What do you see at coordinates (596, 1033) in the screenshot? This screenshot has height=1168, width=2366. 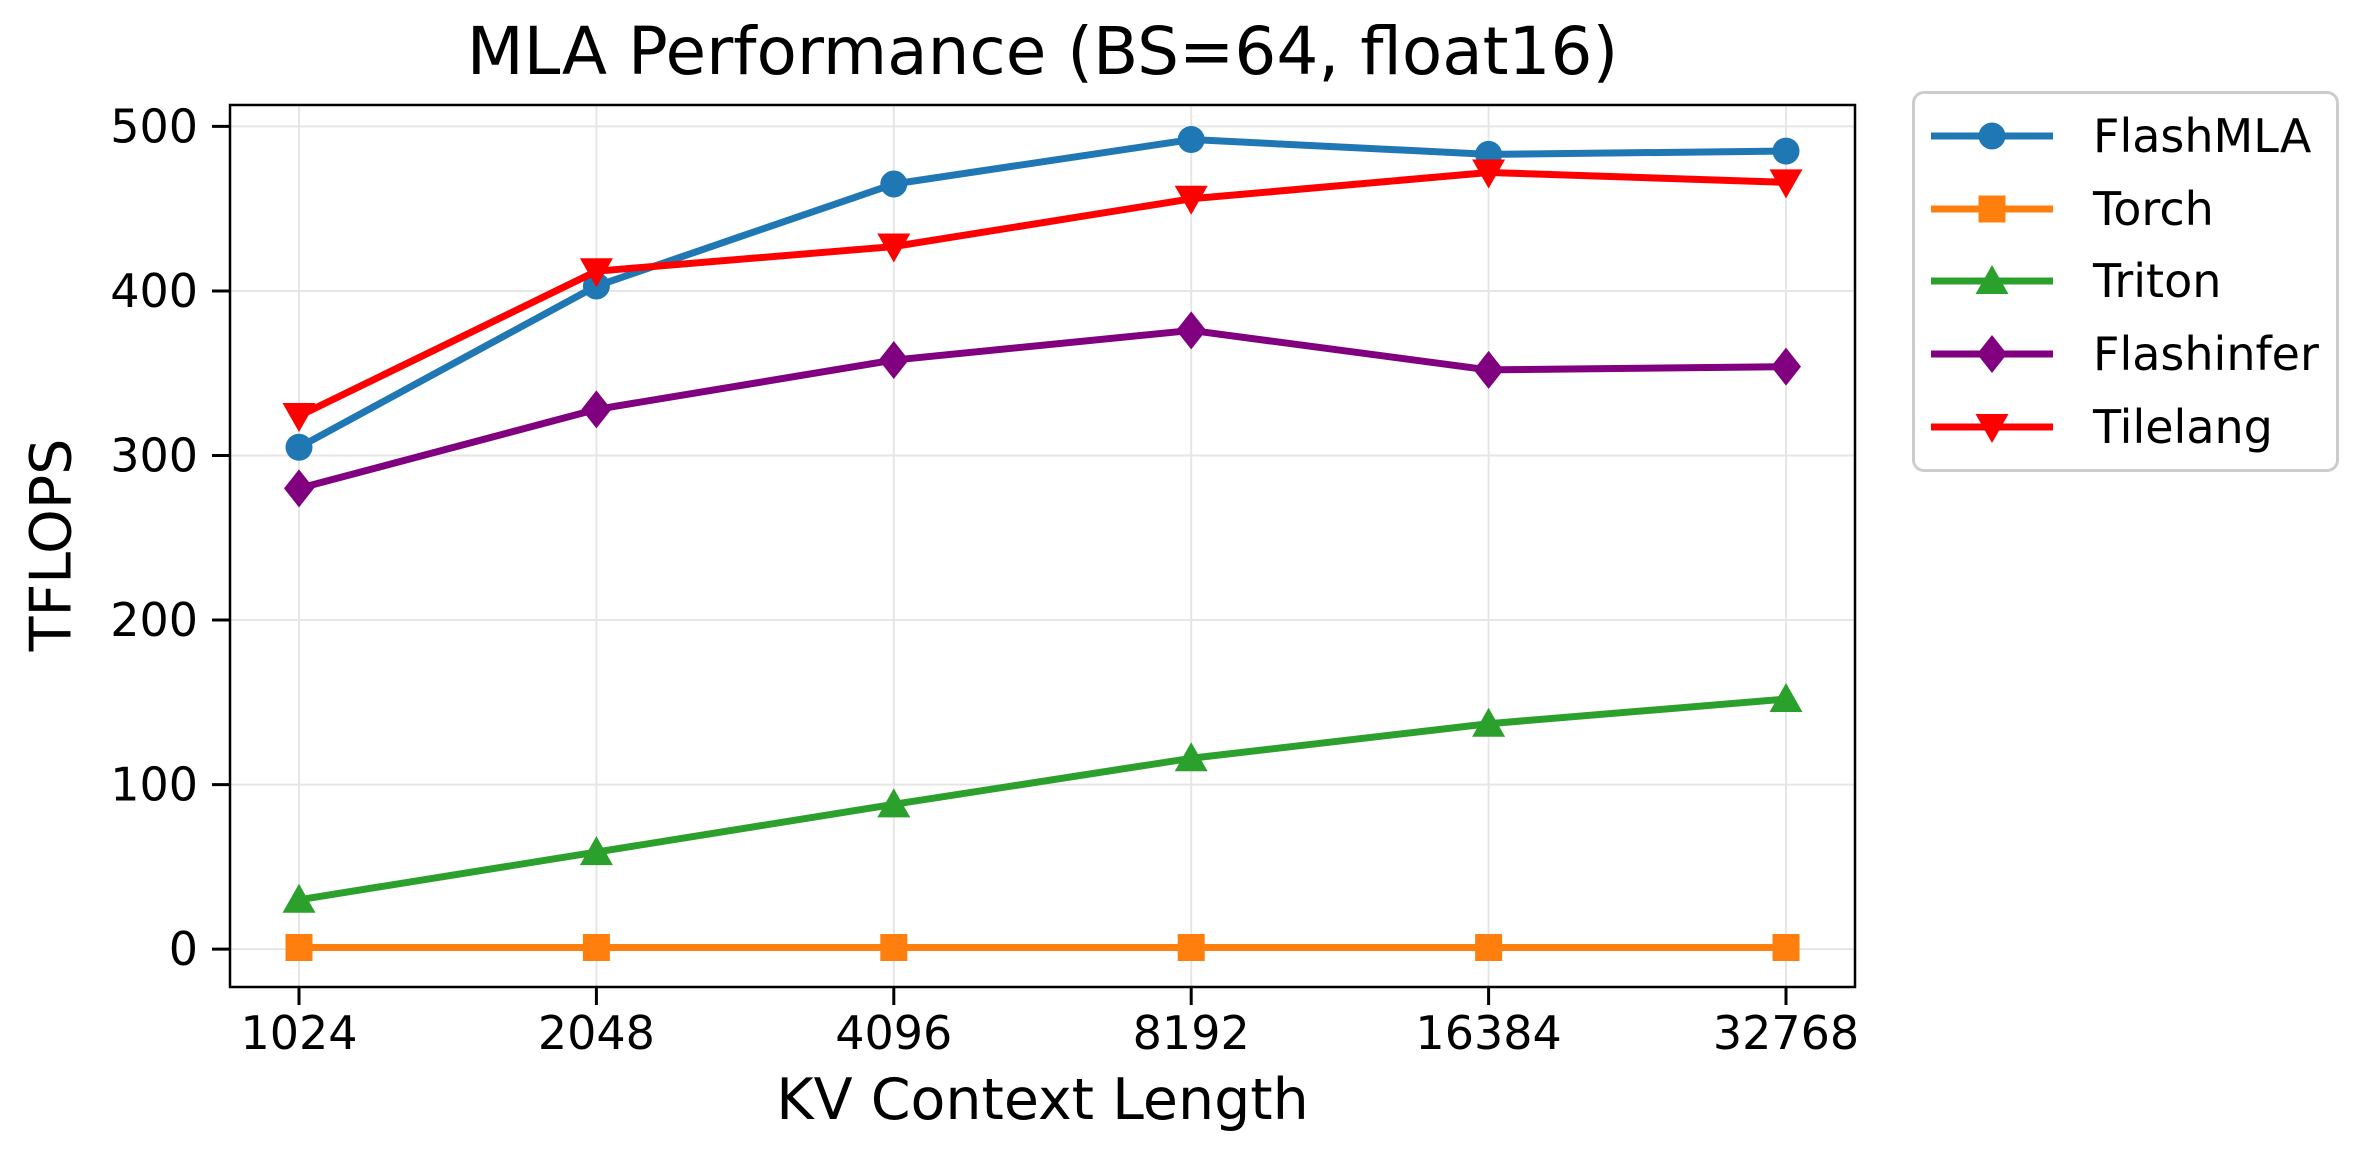 I see `x-tick-label-2048: 2048` at bounding box center [596, 1033].